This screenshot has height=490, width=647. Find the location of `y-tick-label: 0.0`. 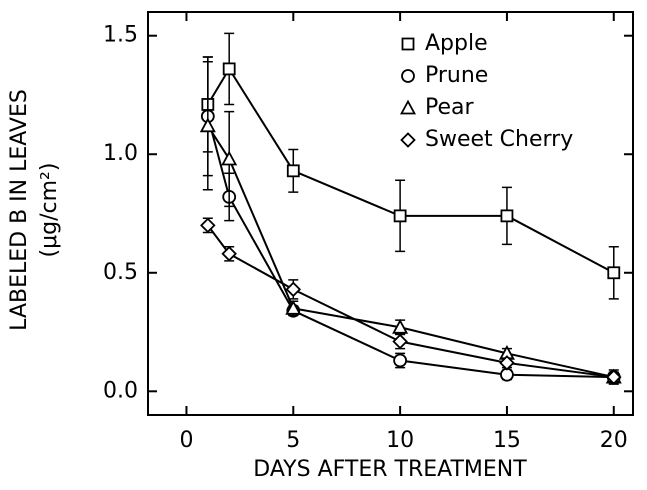

y-tick-label: 0.0 is located at coordinates (120, 390).